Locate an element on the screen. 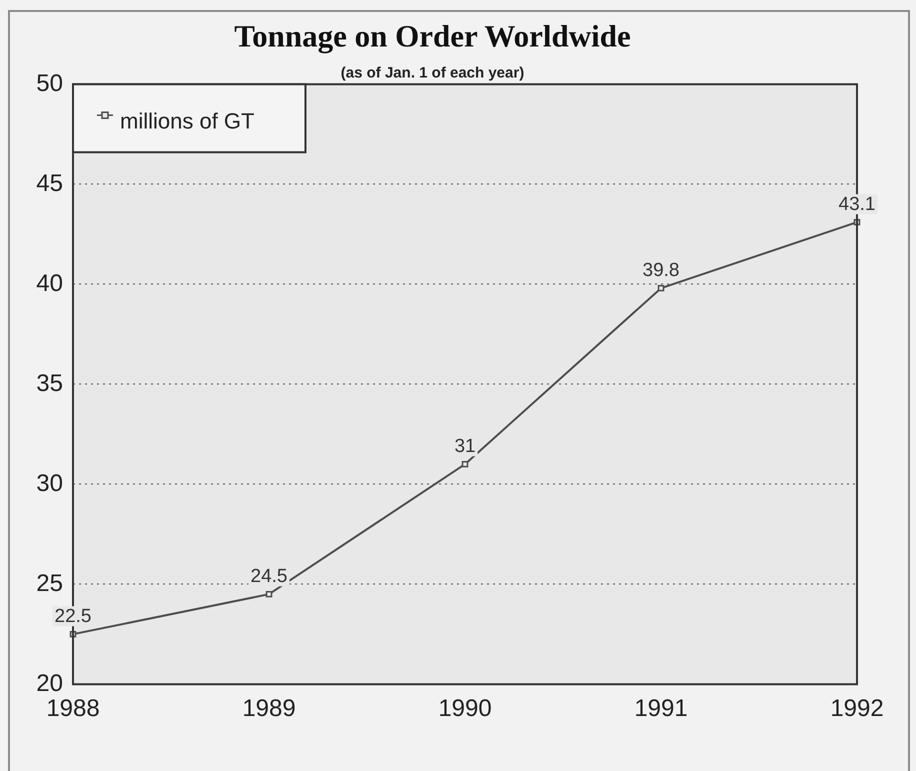 The height and width of the screenshot is (771, 916). chart-subtitle: (as of Jan. 1 of each year) is located at coordinates (432, 73).